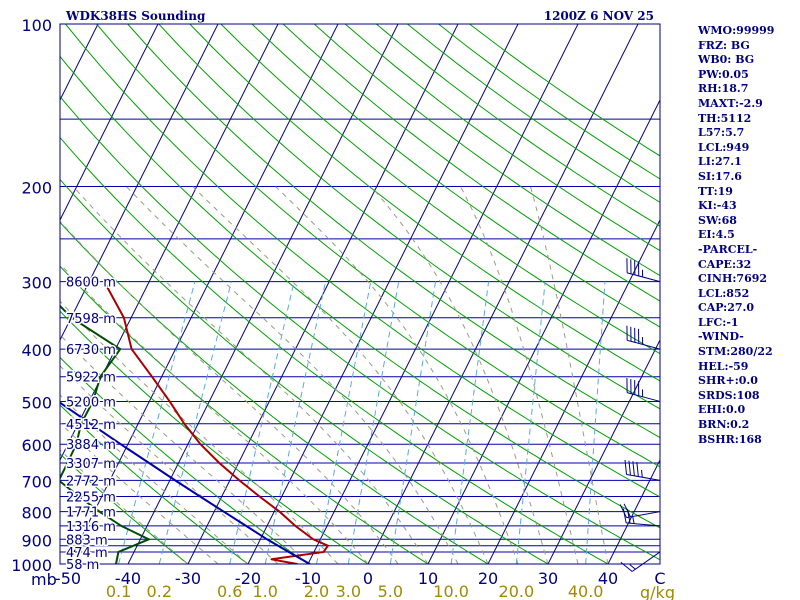  What do you see at coordinates (640, 415) in the screenshot?
I see `wind-barbs-layer` at bounding box center [640, 415].